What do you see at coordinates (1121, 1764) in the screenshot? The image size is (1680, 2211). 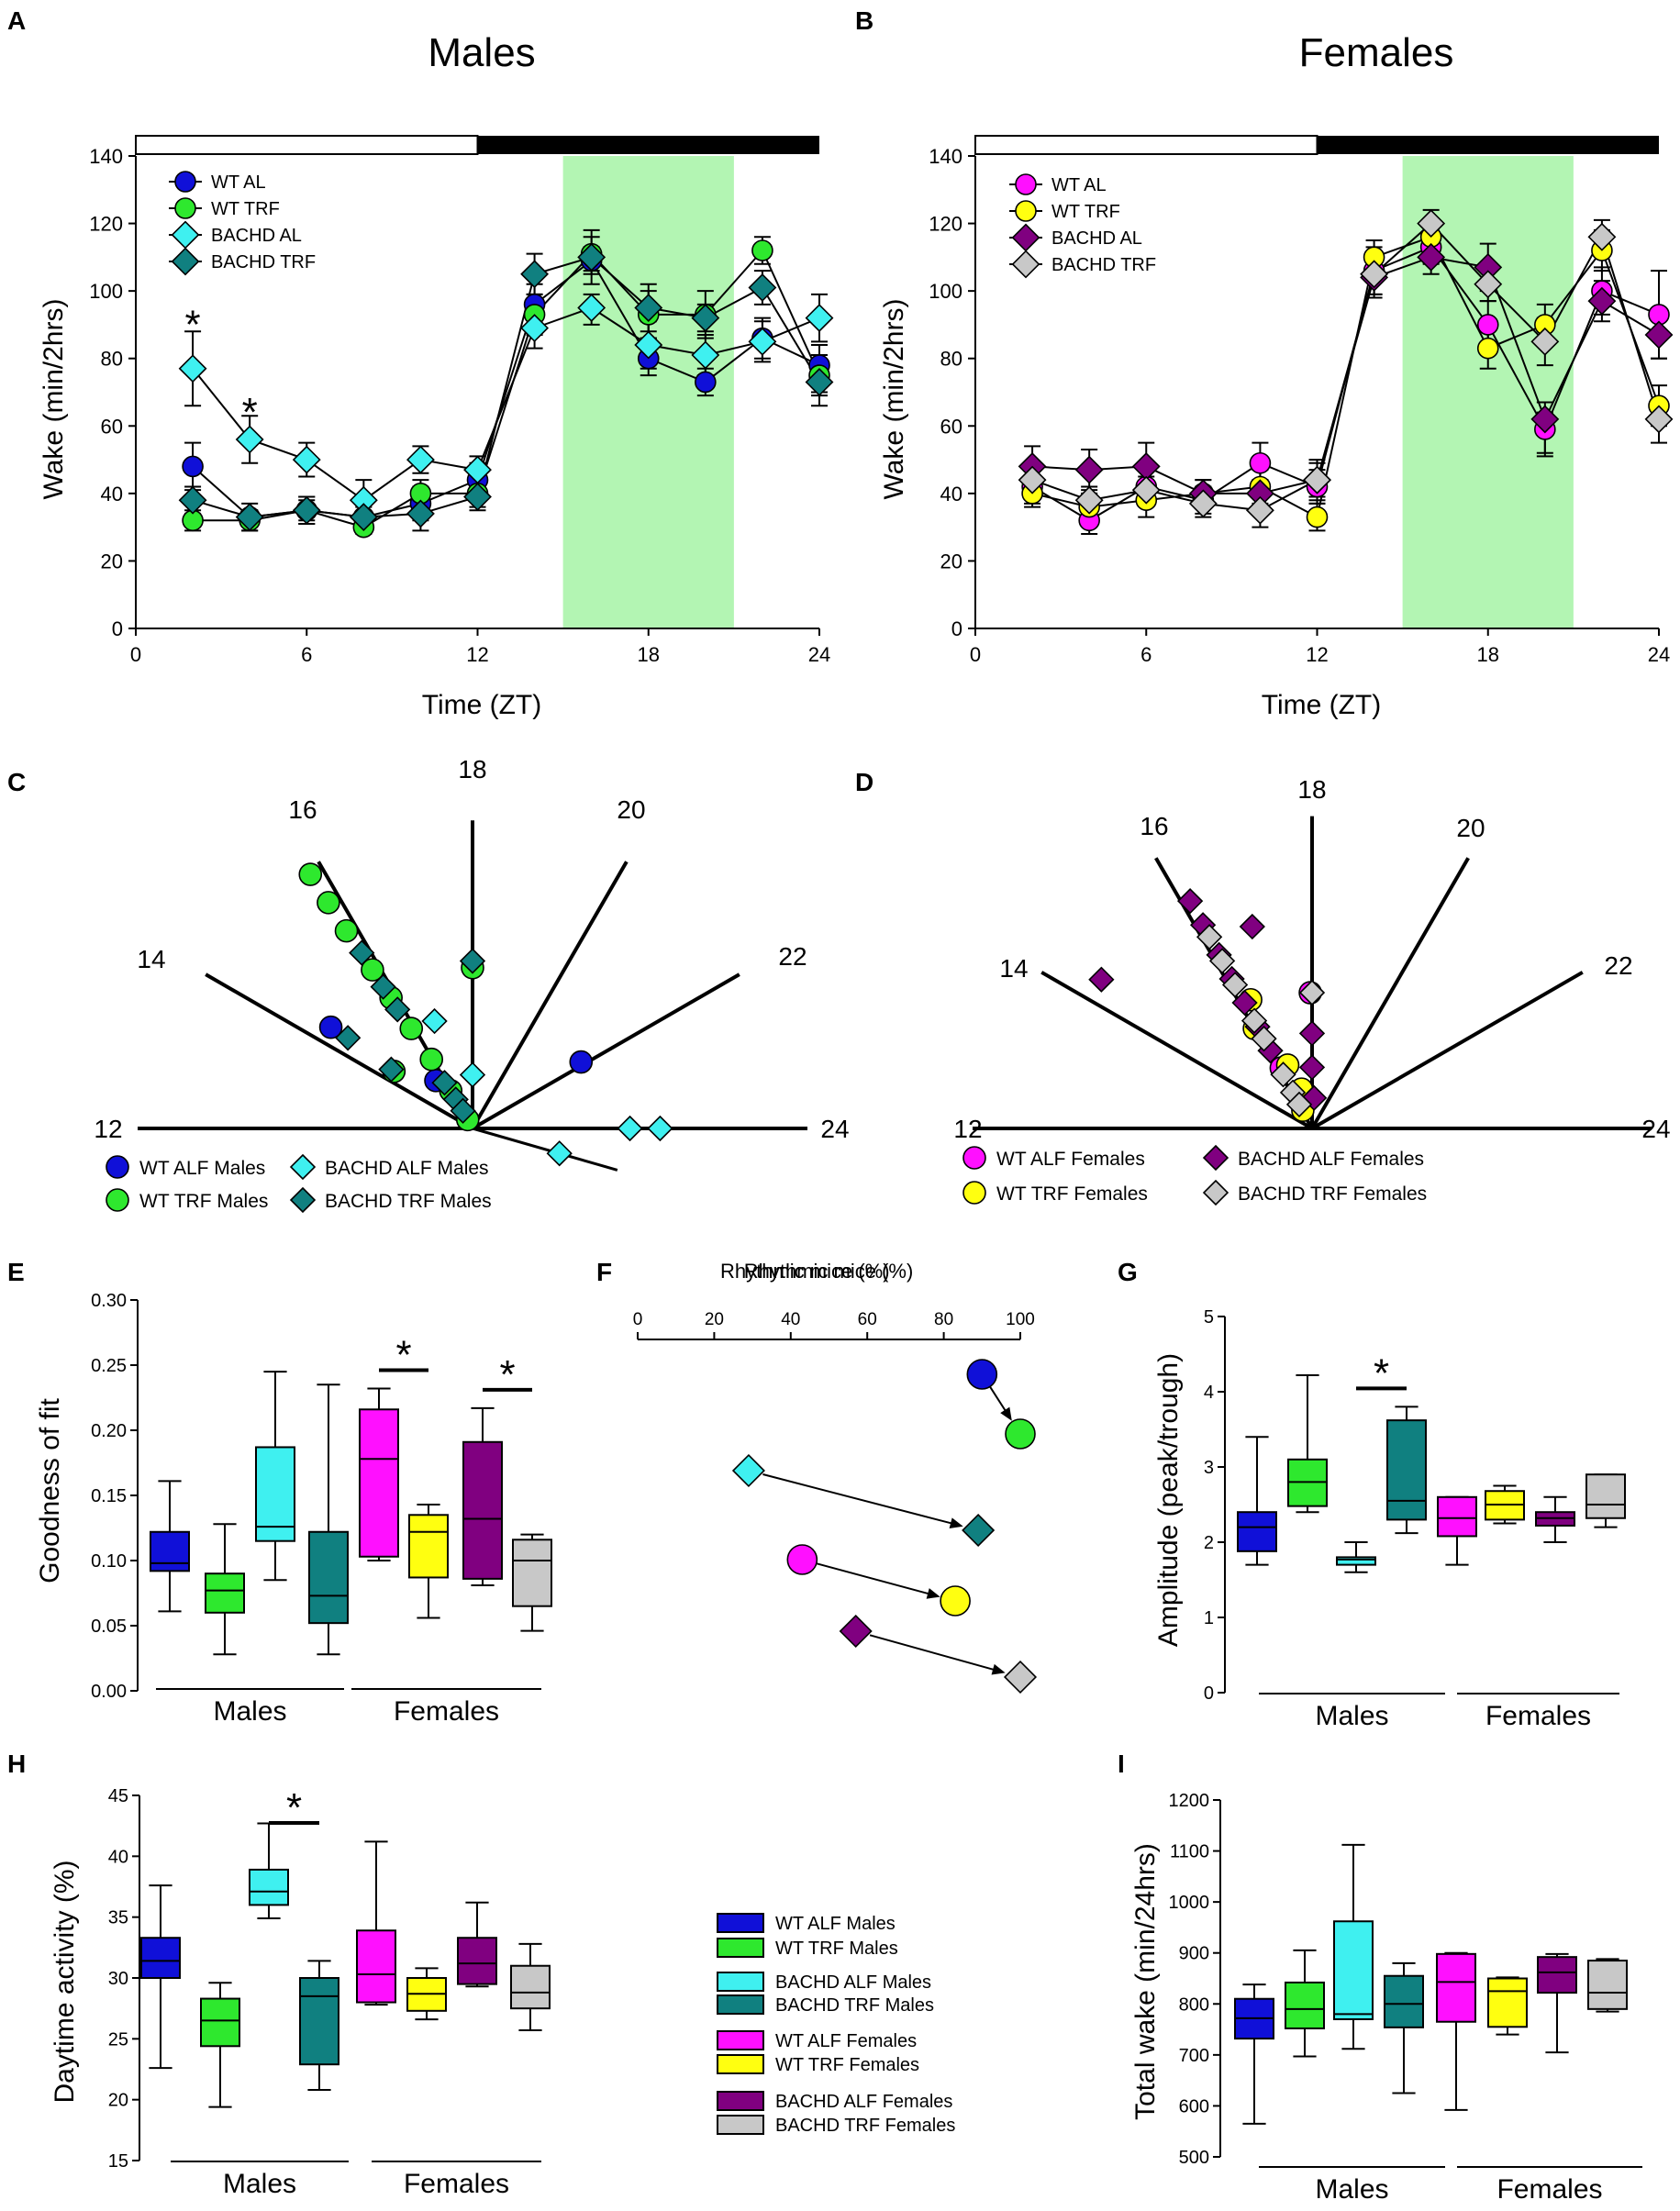 I see `panel-label-i: I` at bounding box center [1121, 1764].